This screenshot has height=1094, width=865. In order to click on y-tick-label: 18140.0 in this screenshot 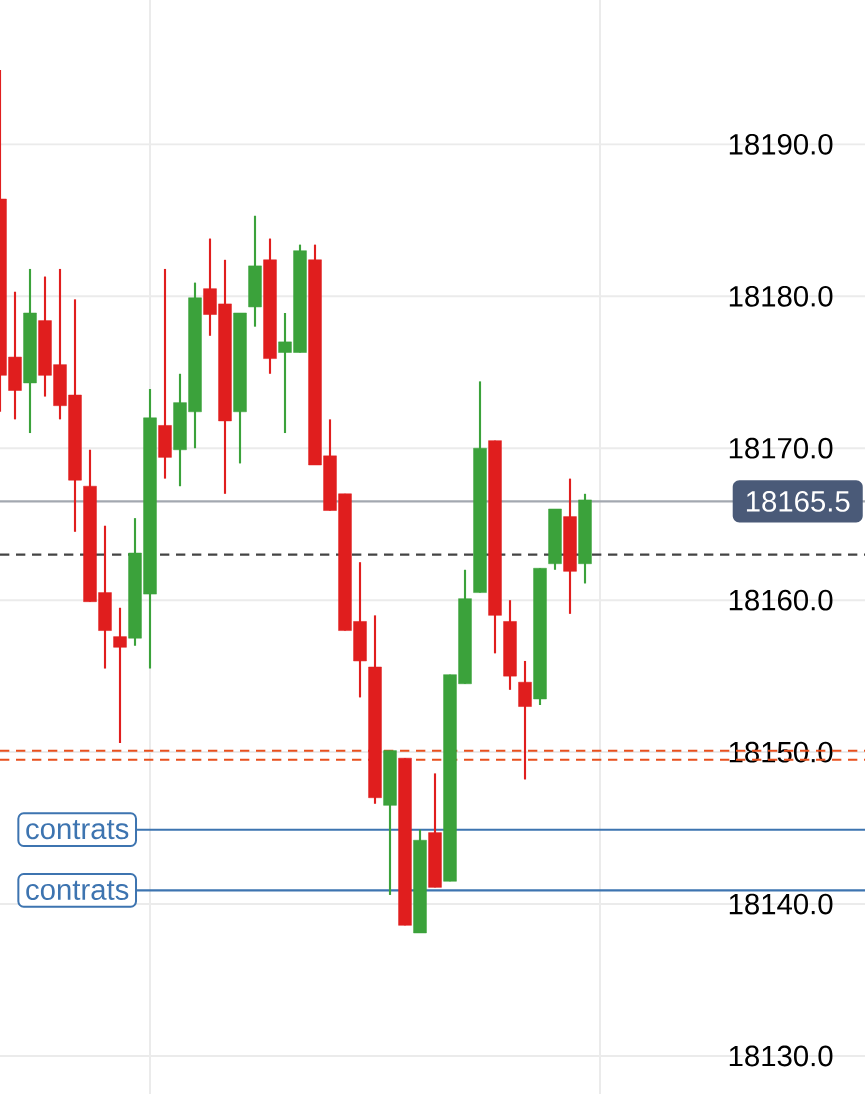, I will do `click(781, 904)`.